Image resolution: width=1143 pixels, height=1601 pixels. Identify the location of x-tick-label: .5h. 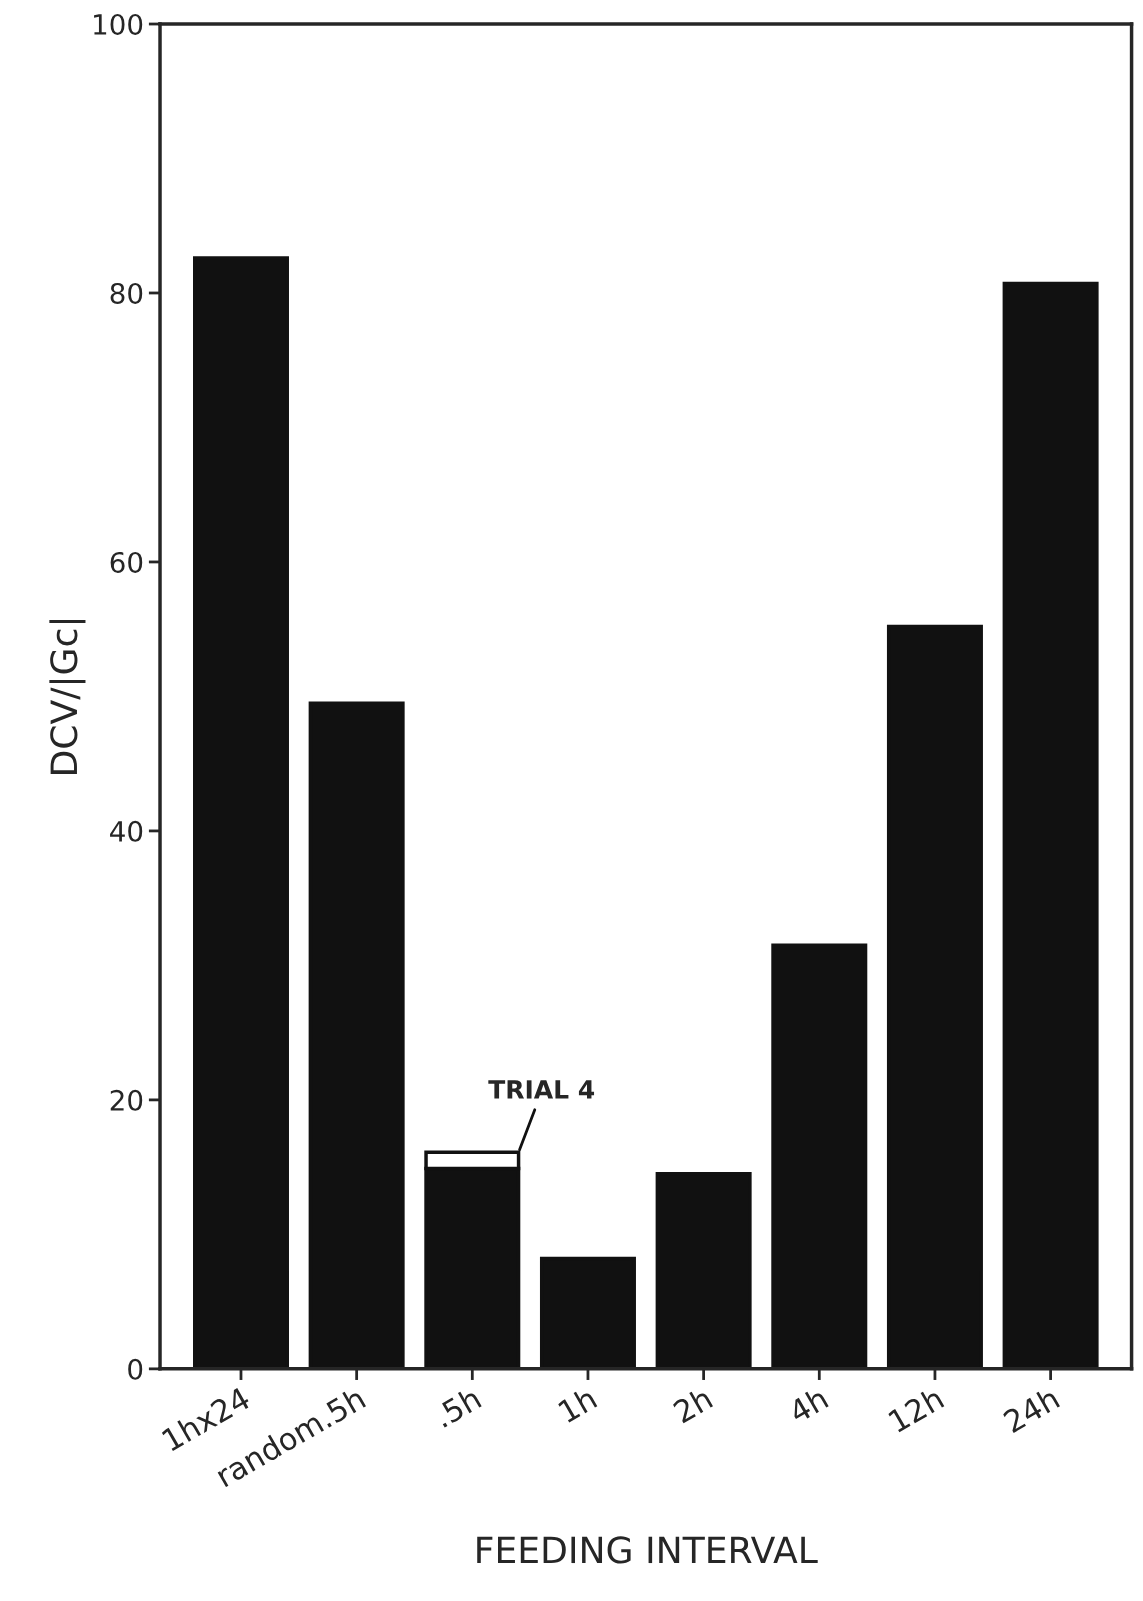
(457, 1407).